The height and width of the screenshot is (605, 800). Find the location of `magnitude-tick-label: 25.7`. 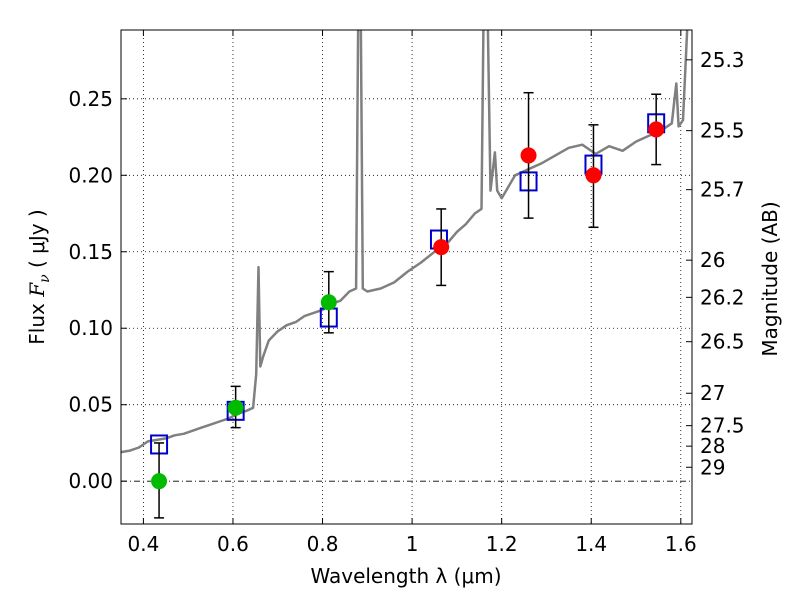

magnitude-tick-label: 25.7 is located at coordinates (722, 190).